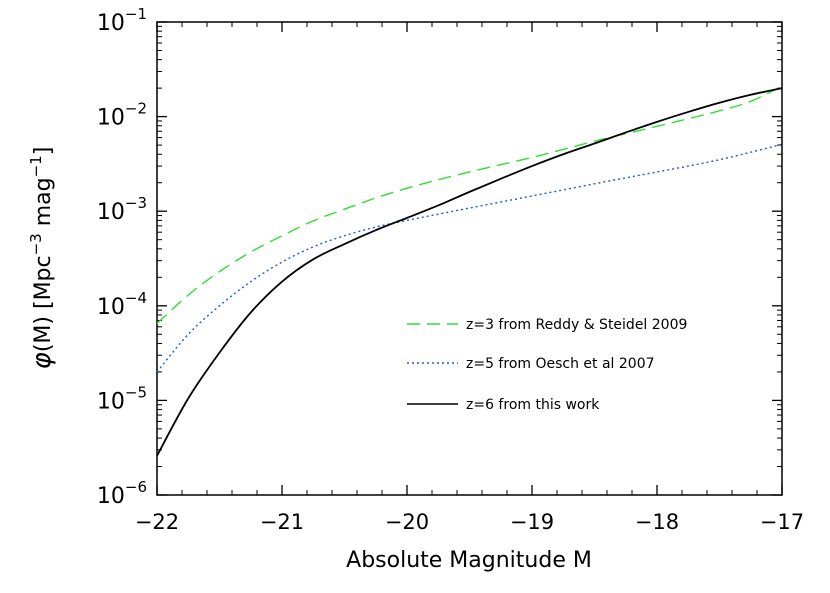 Image resolution: width=830 pixels, height=593 pixels. I want to click on y-tick-label: 10⁻¹, so click(122, 20).